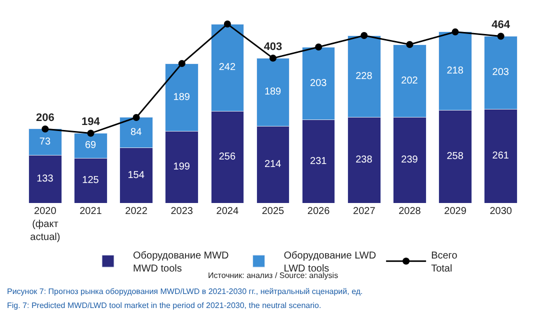  Describe the element at coordinates (136, 211) in the screenshot. I see `x-tick-label: 2022` at that location.